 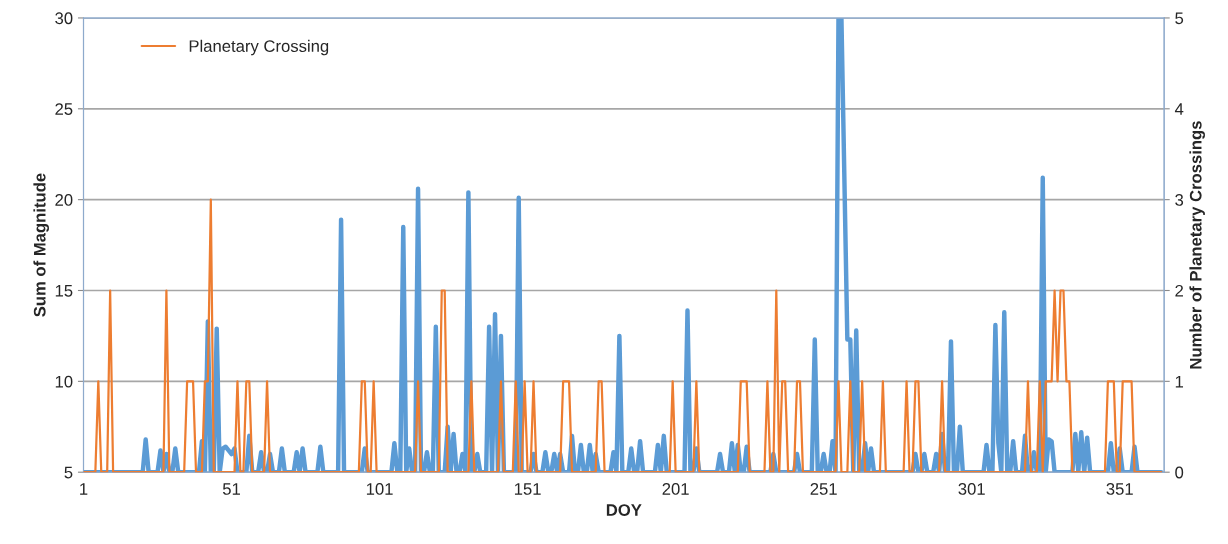 What do you see at coordinates (1179, 472) in the screenshot?
I see `y2-tick-label: 0` at bounding box center [1179, 472].